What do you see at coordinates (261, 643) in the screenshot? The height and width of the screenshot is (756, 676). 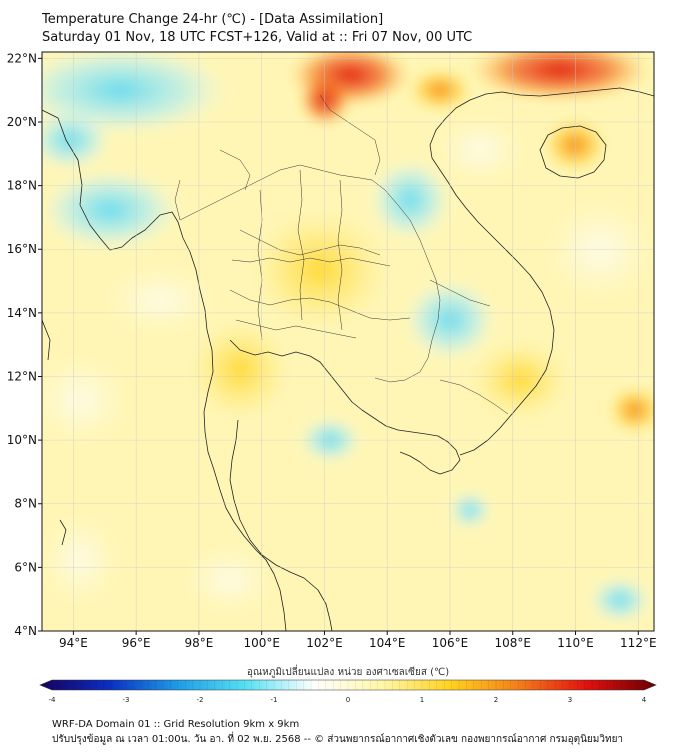 I see `lon-tick-label: 100°E` at bounding box center [261, 643].